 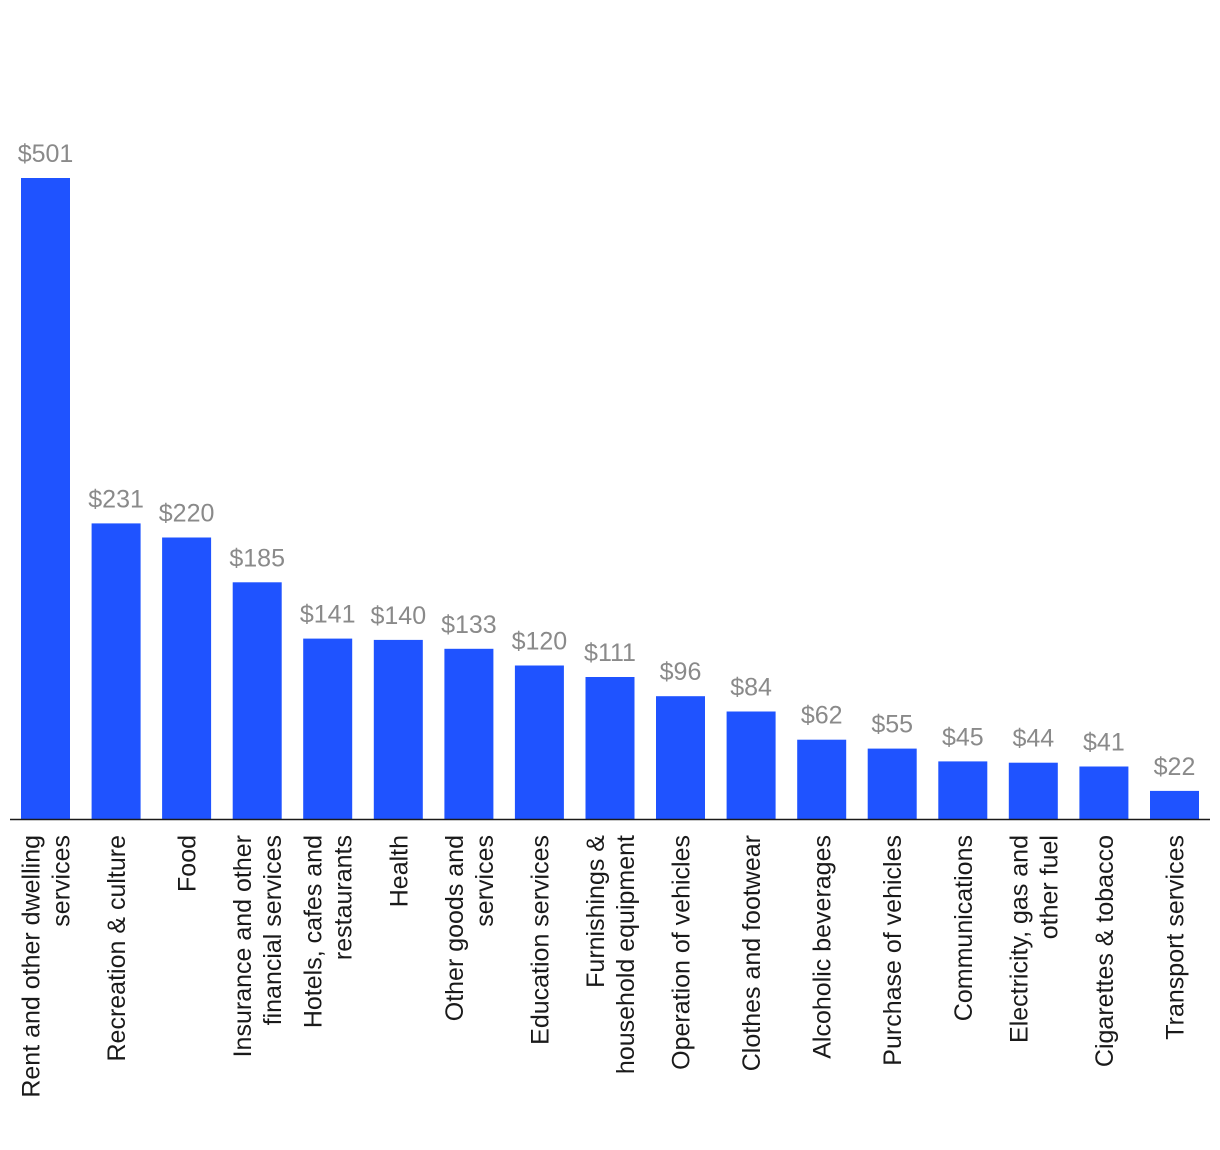 I want to click on category-label-line: Recreation & culture, so click(x=117, y=948).